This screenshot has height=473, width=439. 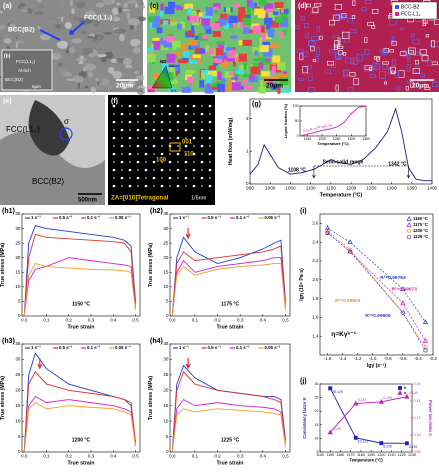 What do you see at coordinates (18, 257) in the screenshot?
I see `y-tick-label: 20` at bounding box center [18, 257].